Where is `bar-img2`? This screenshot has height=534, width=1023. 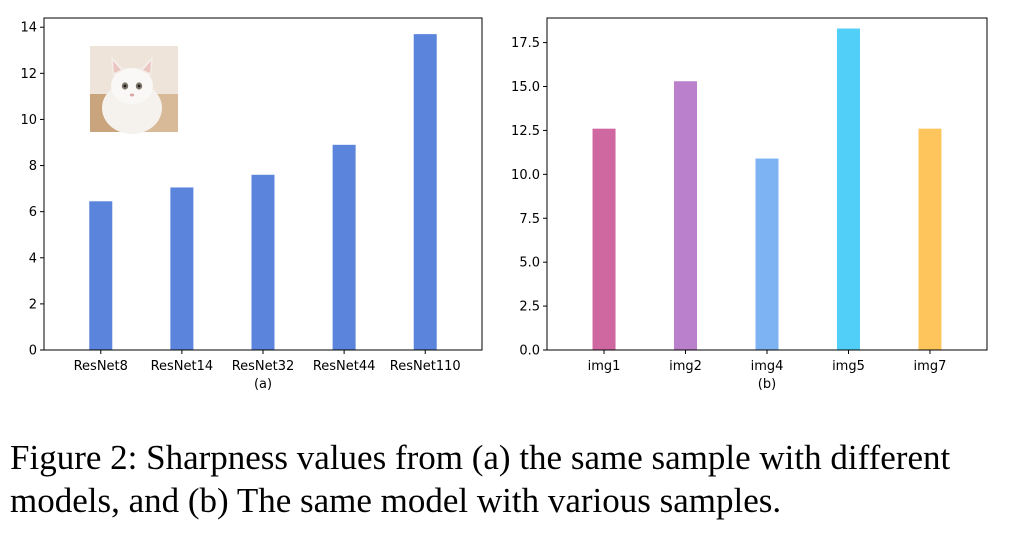
bar-img2 is located at coordinates (686, 215).